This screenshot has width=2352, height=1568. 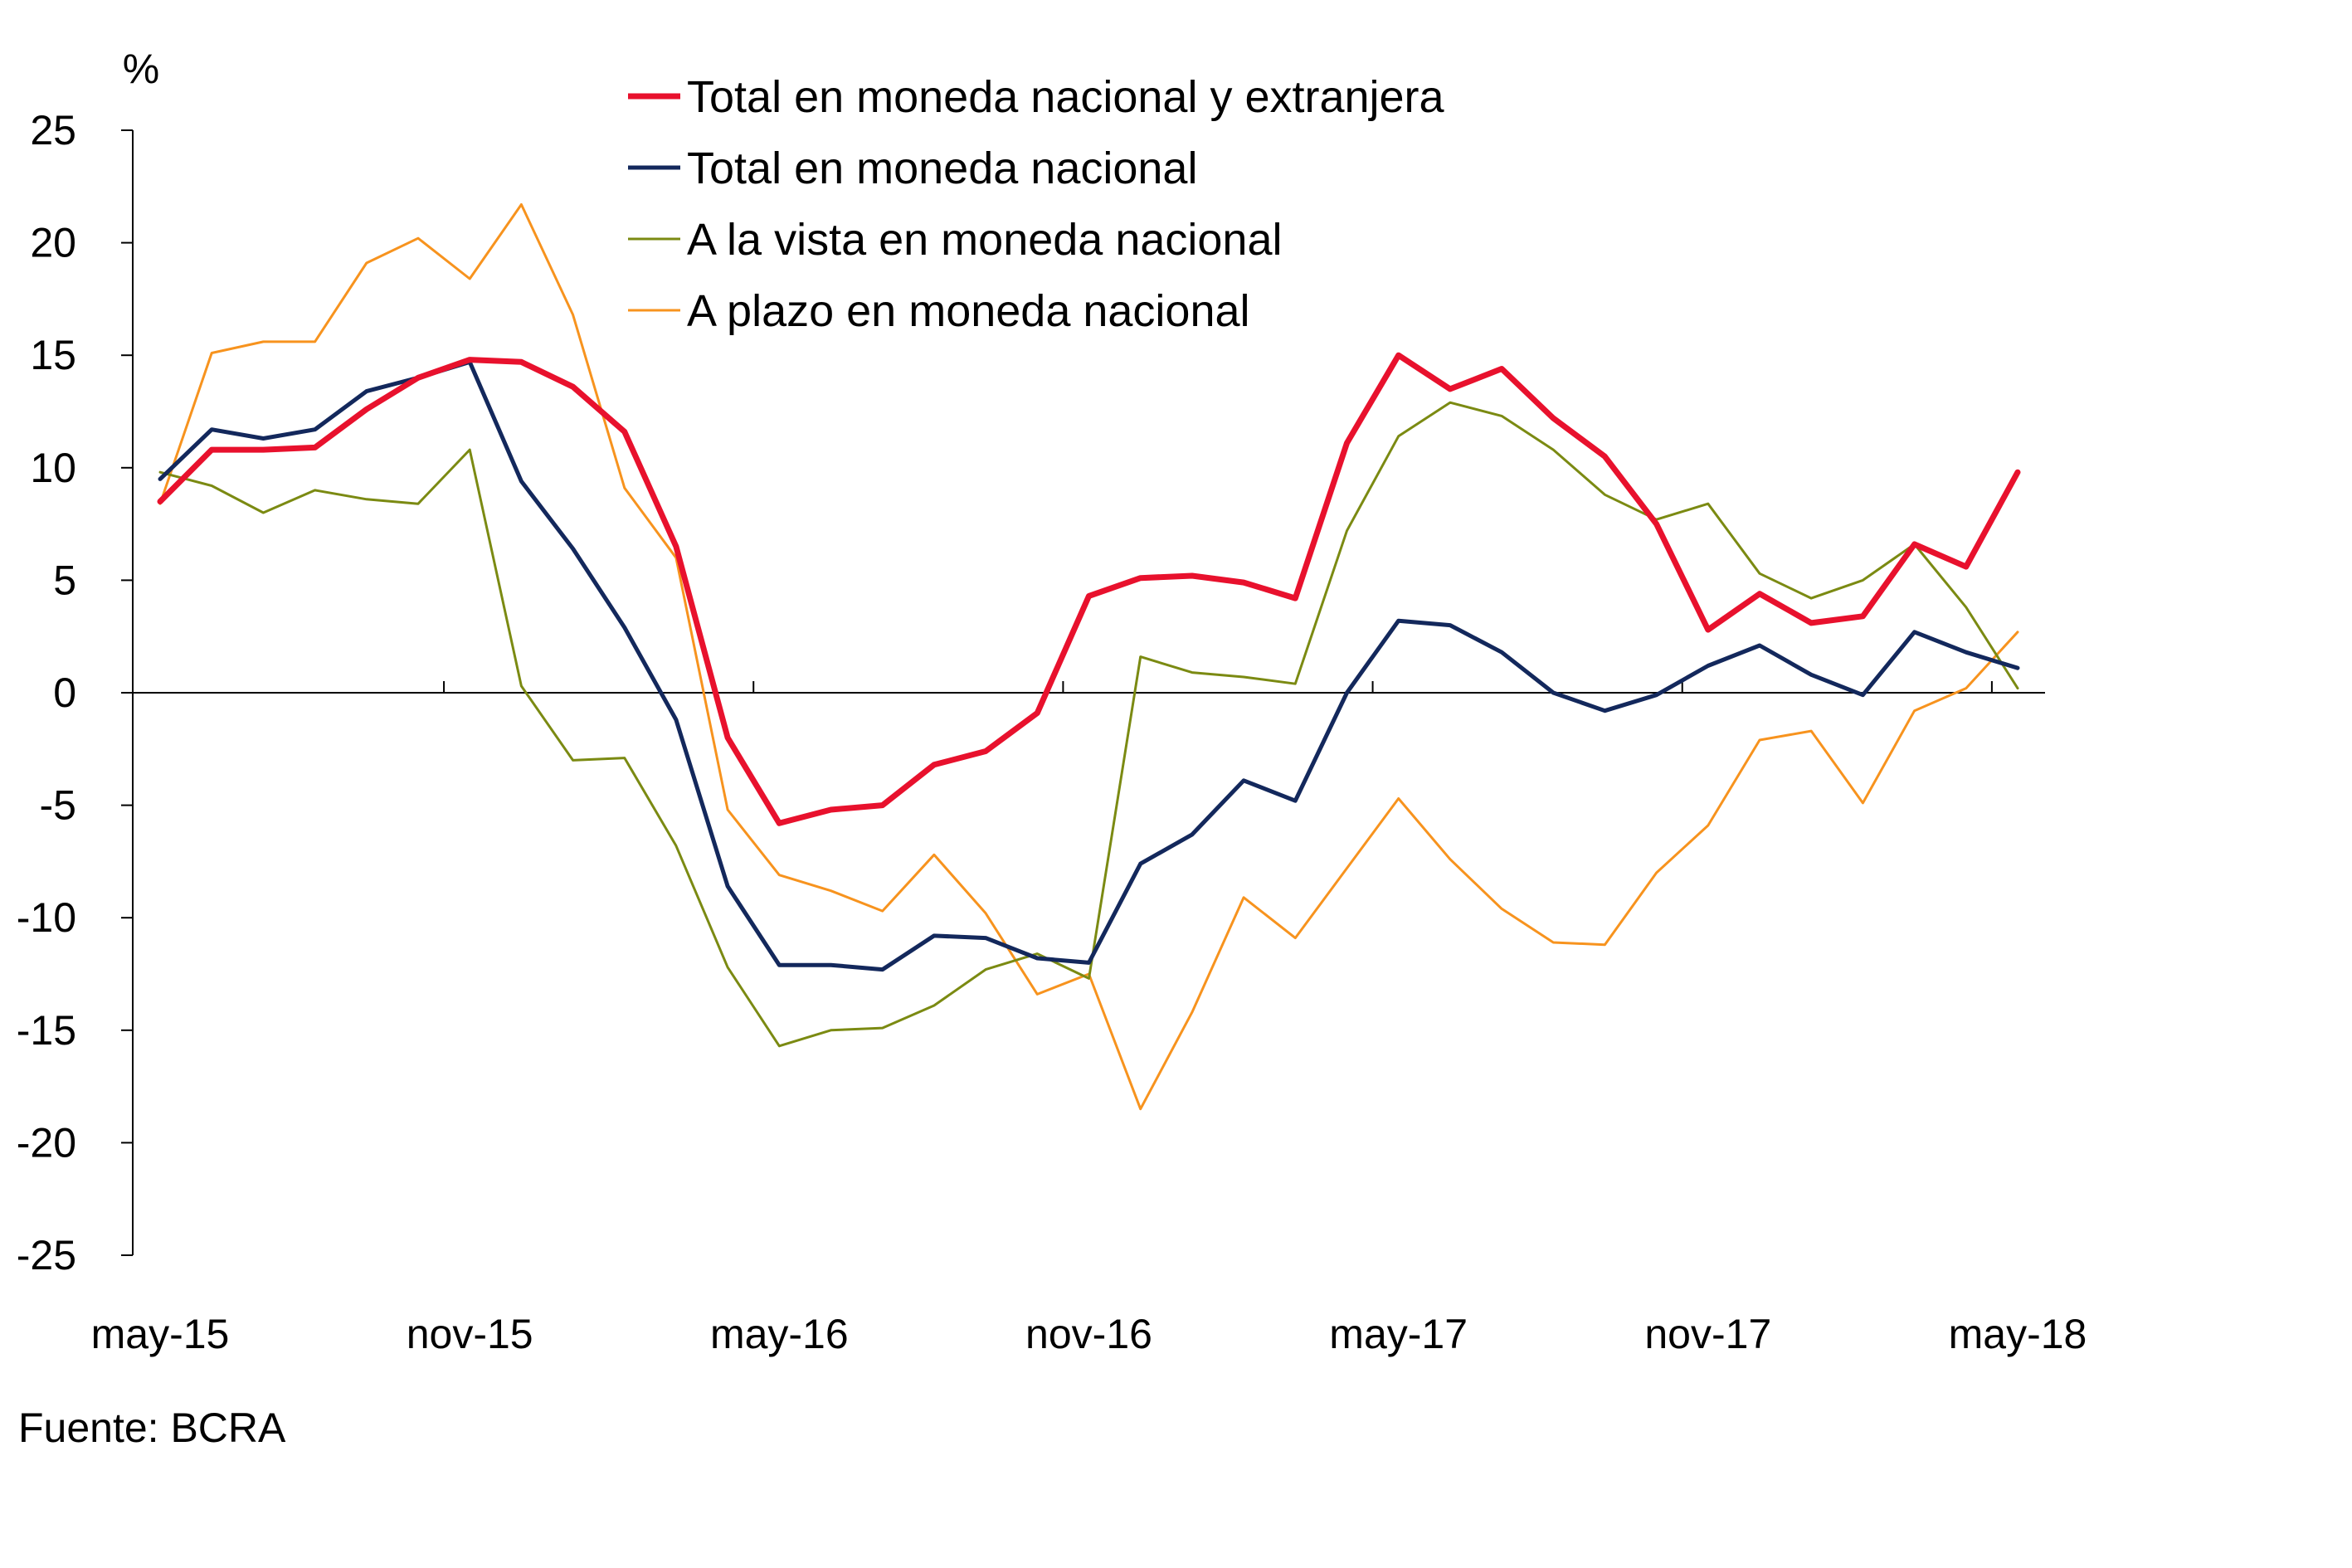 What do you see at coordinates (46, 1255) in the screenshot?
I see `y-tick-label: -25` at bounding box center [46, 1255].